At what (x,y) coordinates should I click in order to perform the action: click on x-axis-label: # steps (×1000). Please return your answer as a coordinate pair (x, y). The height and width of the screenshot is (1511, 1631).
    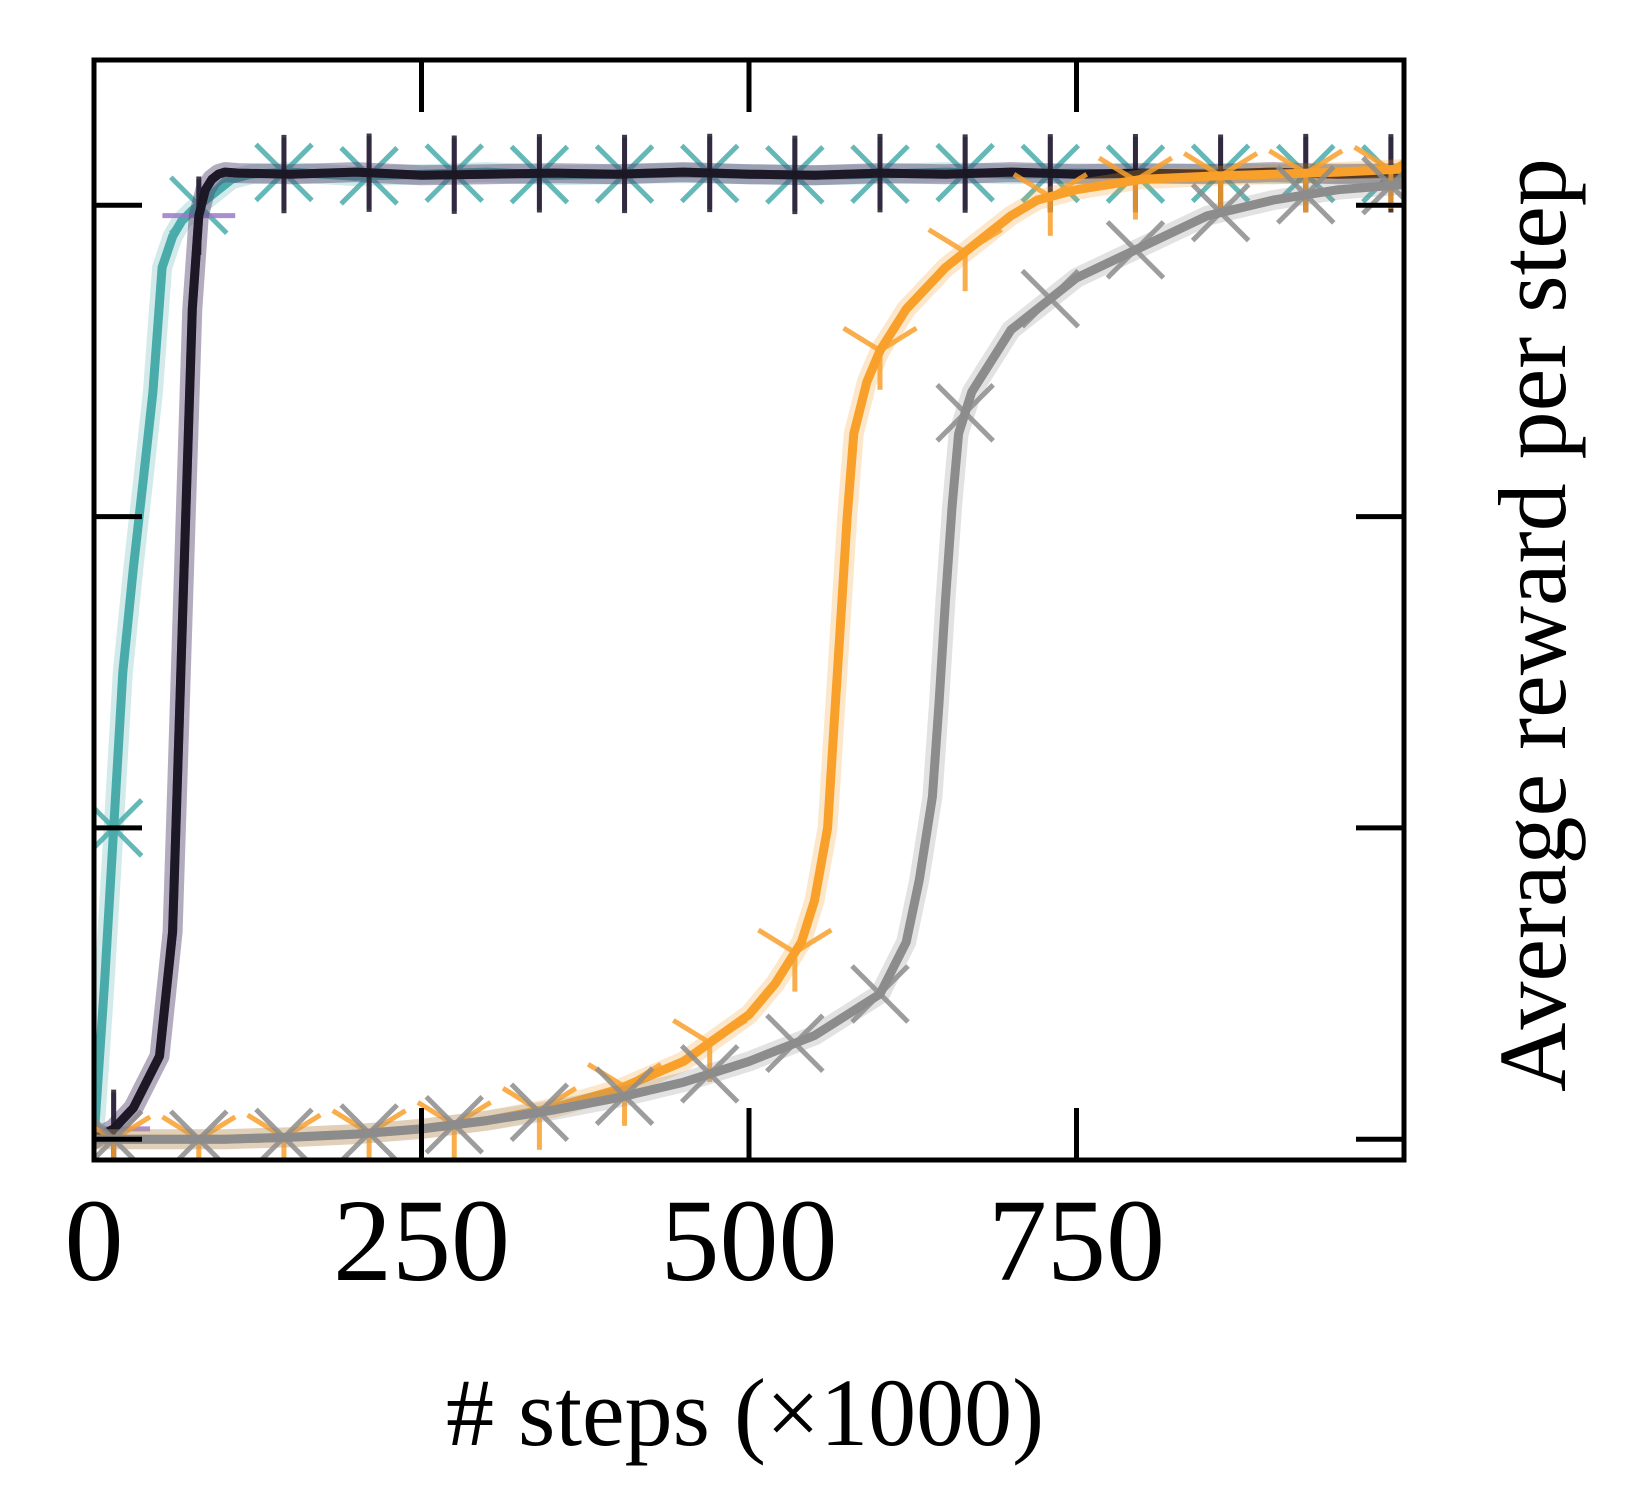
    Looking at the image, I should click on (745, 1412).